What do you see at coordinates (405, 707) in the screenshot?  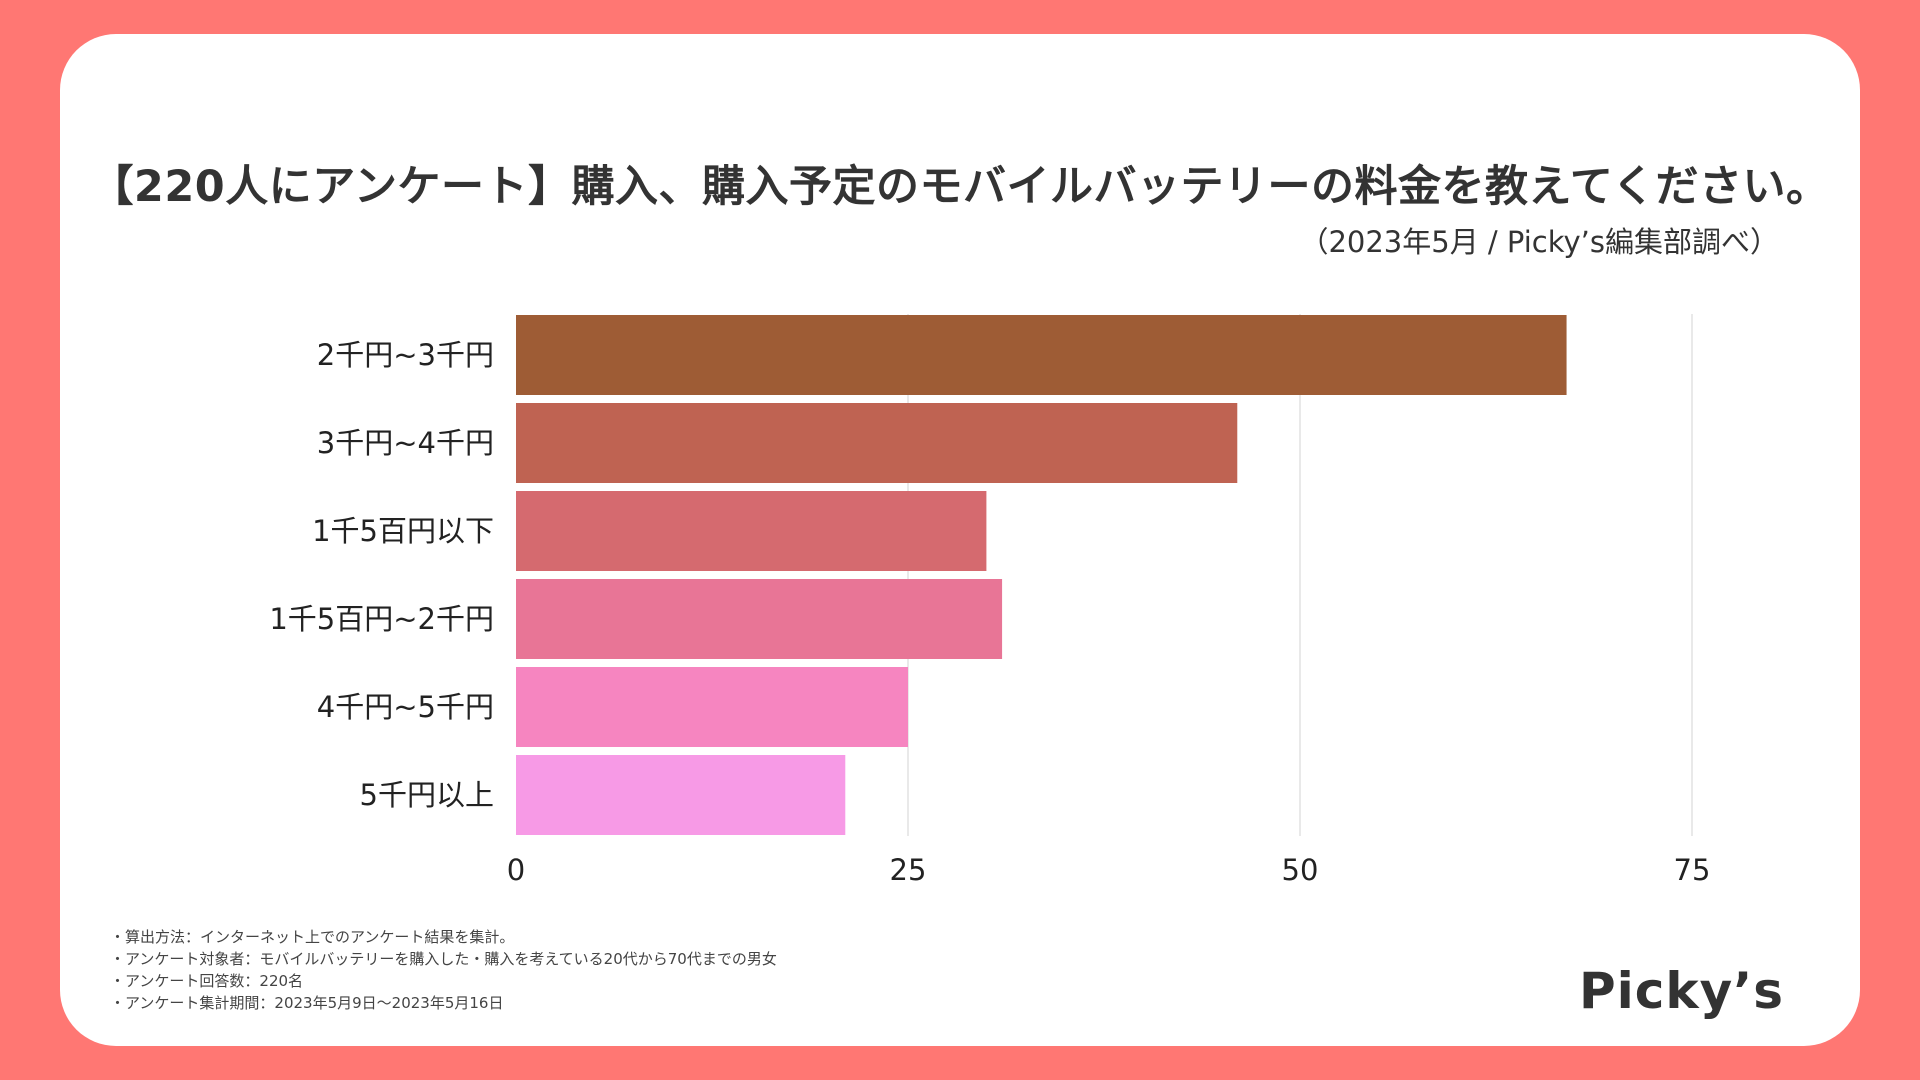 I see `category-label: 4千円~5千円` at bounding box center [405, 707].